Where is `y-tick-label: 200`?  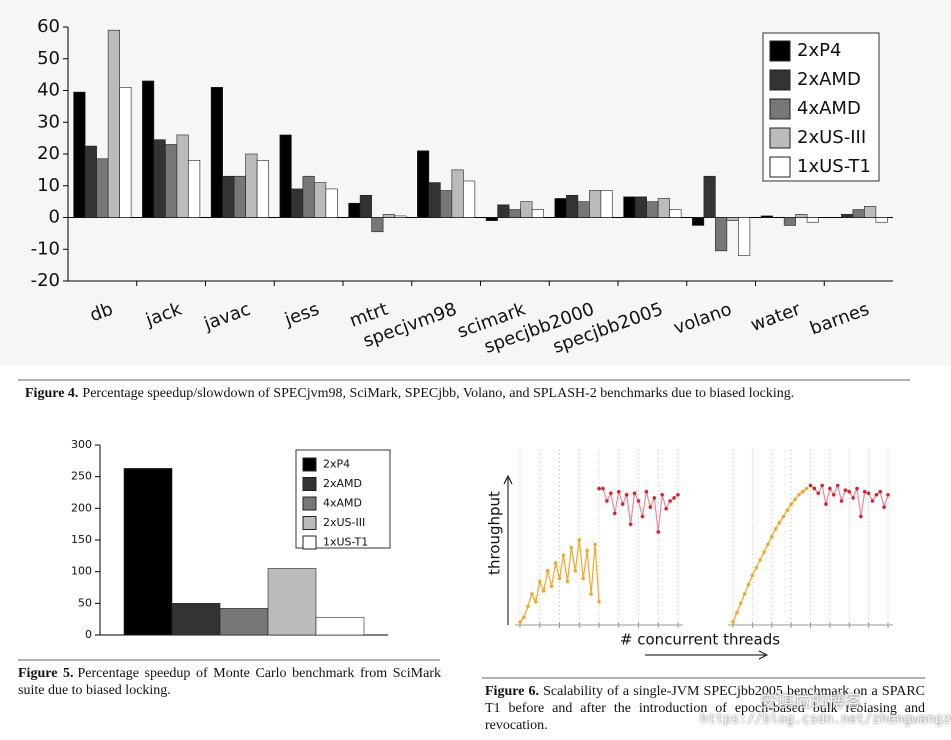 y-tick-label: 200 is located at coordinates (81, 507).